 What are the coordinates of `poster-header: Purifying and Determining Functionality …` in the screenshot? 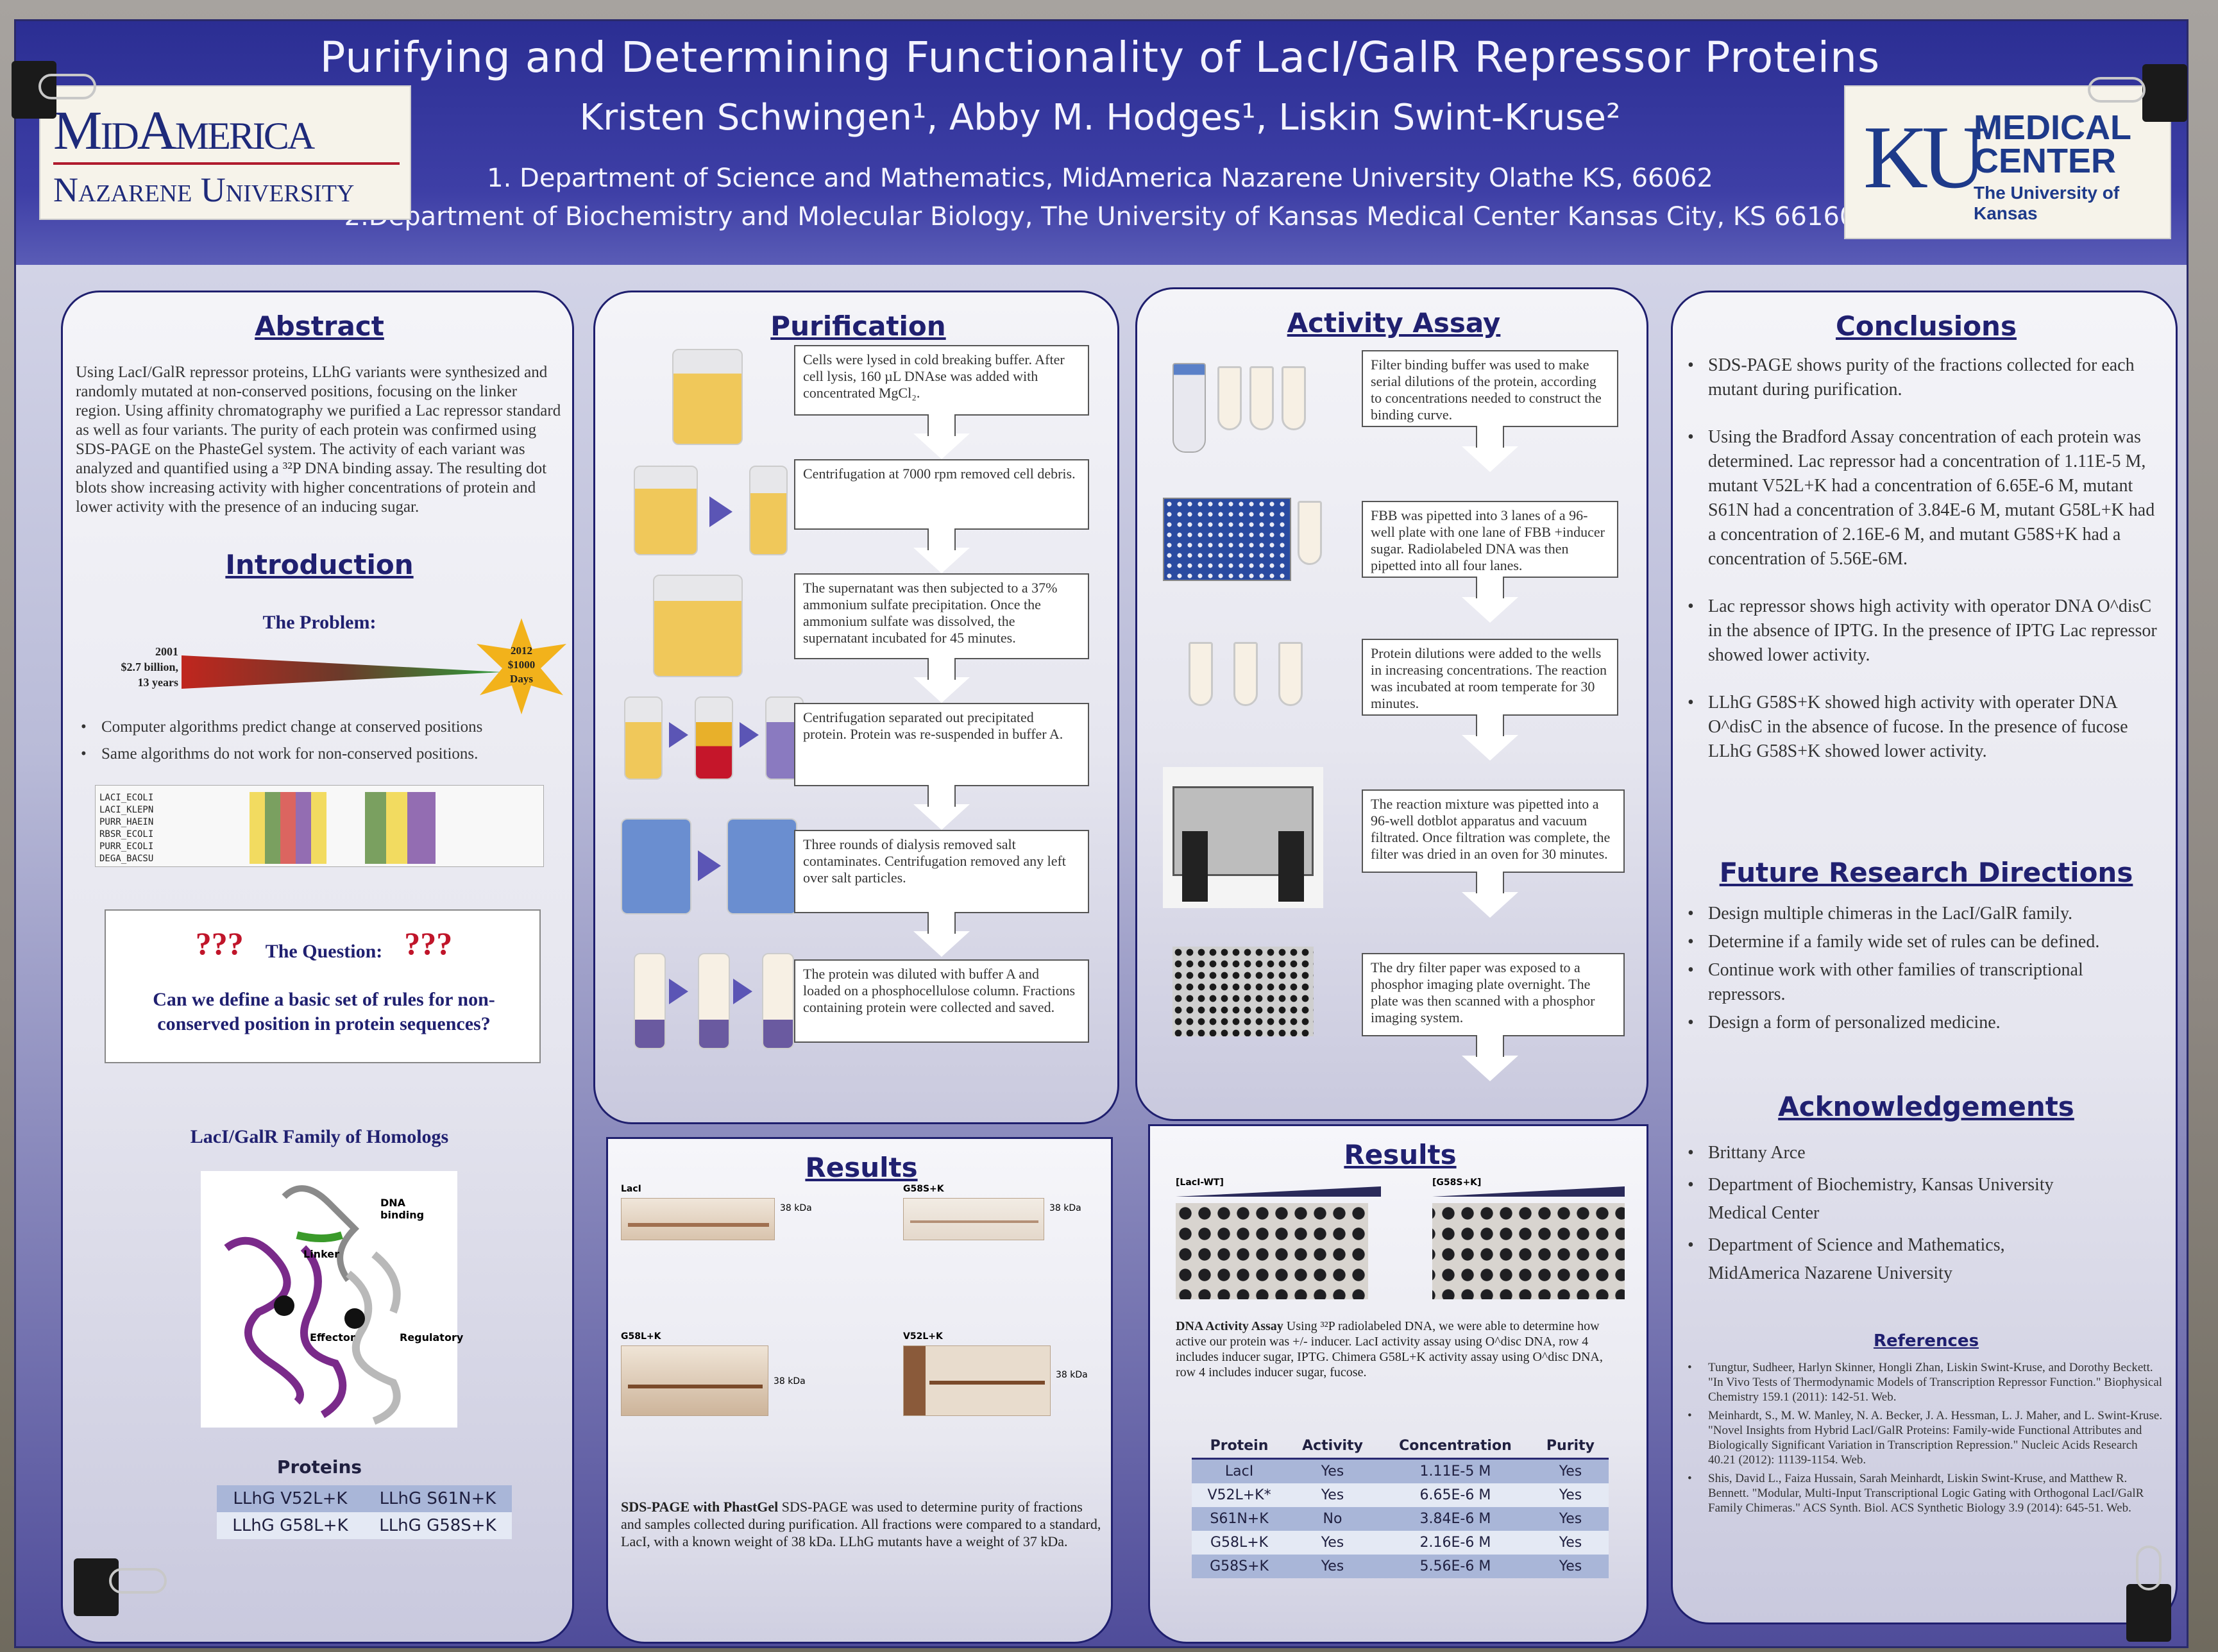 It's located at (1101, 143).